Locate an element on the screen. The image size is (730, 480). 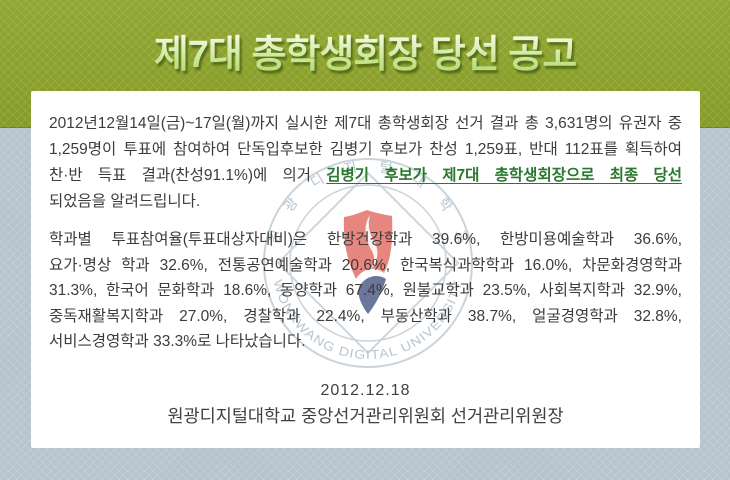
emblem-inner-circle is located at coordinates (368, 263).